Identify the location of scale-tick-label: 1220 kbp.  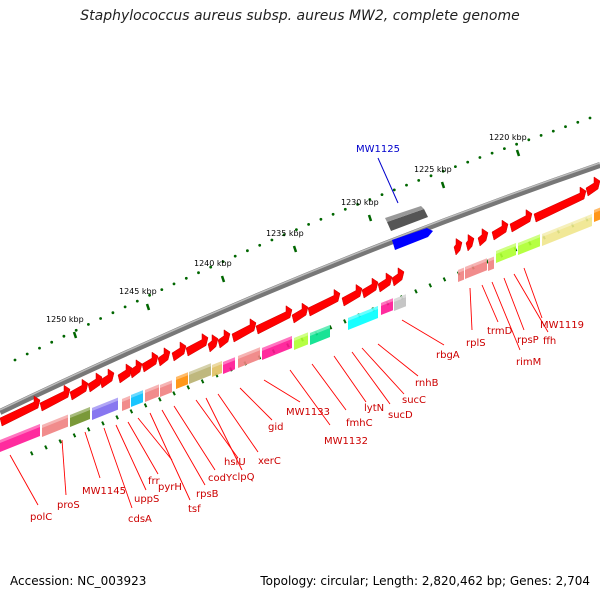
(508, 137).